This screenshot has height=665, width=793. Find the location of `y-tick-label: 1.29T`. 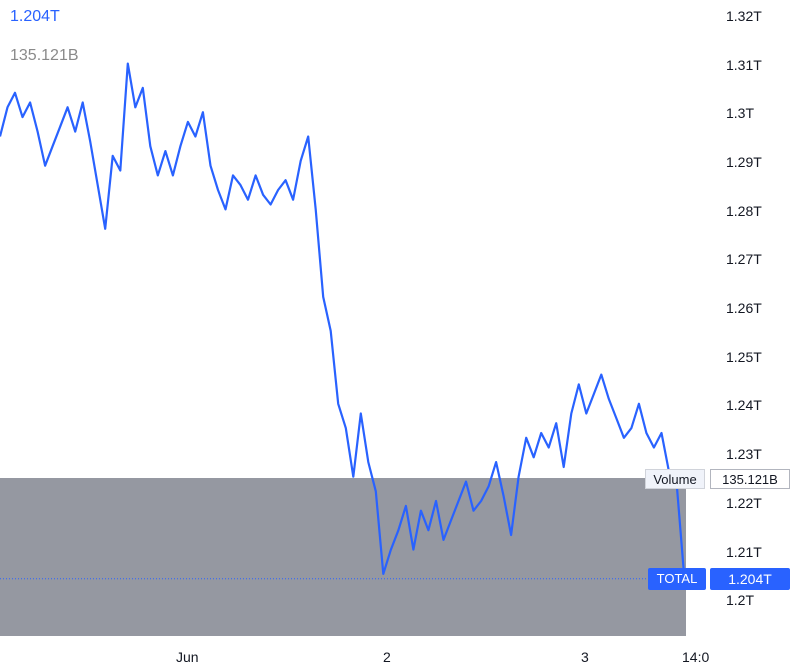

y-tick-label: 1.29T is located at coordinates (744, 162).